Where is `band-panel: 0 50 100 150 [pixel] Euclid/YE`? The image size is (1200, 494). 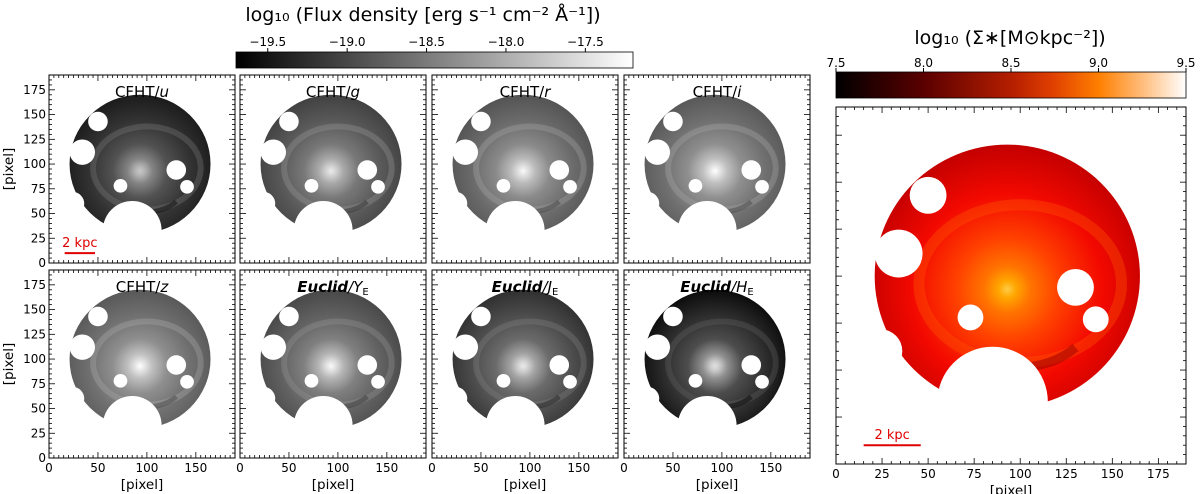
band-panel: 0 50 100 150 [pixel] Euclid/YE is located at coordinates (331, 381).